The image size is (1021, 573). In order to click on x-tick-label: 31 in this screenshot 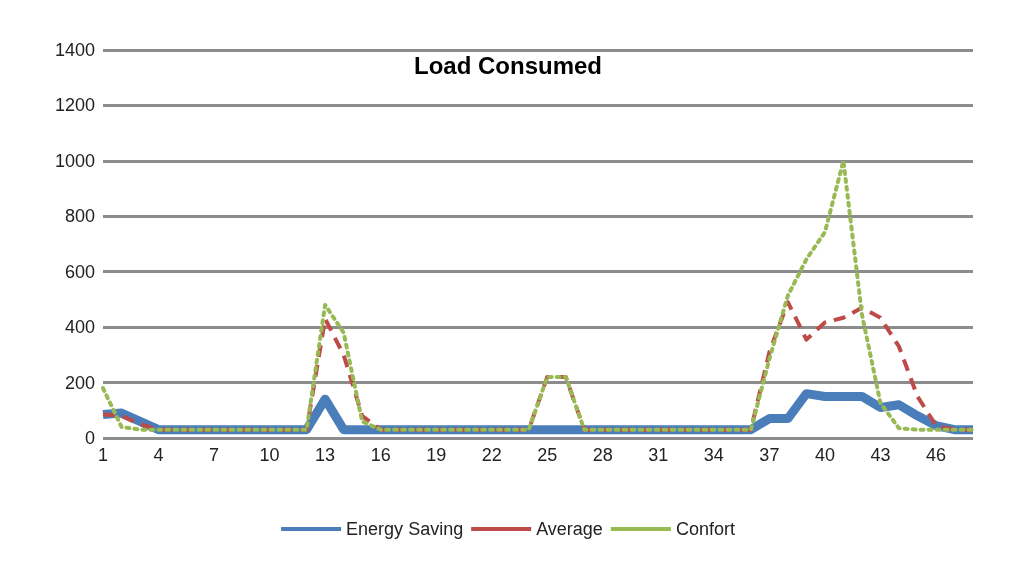, I will do `click(658, 455)`.